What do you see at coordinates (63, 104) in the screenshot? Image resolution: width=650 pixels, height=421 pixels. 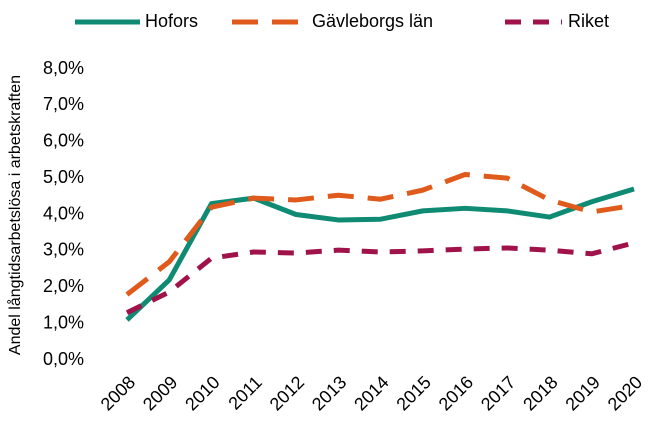 I see `y-tick-label: 7,0%` at bounding box center [63, 104].